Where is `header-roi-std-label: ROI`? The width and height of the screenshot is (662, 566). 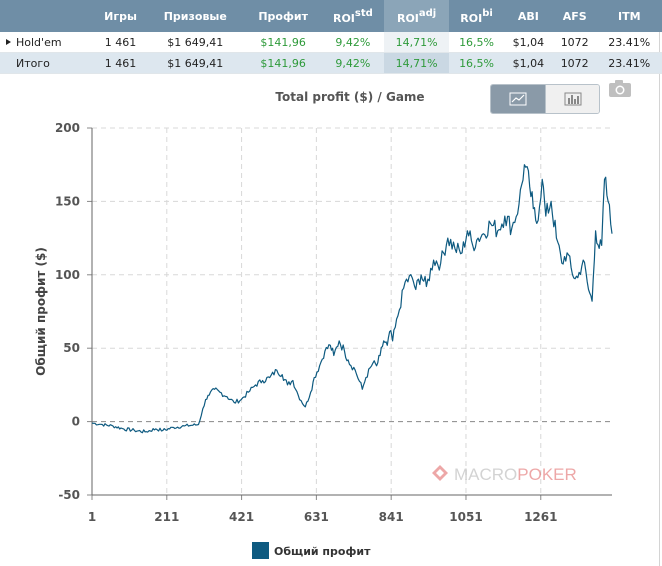 header-roi-std-label: ROI is located at coordinates (343, 18).